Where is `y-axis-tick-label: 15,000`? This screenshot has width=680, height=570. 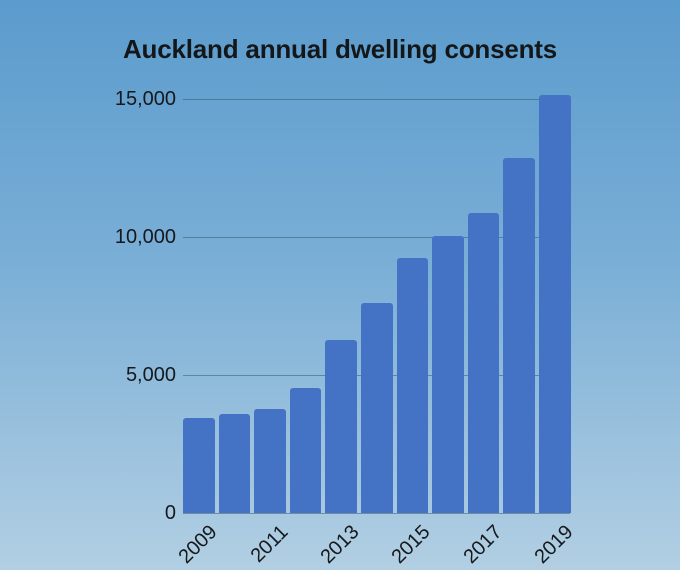 y-axis-tick-label: 15,000 is located at coordinates (145, 99).